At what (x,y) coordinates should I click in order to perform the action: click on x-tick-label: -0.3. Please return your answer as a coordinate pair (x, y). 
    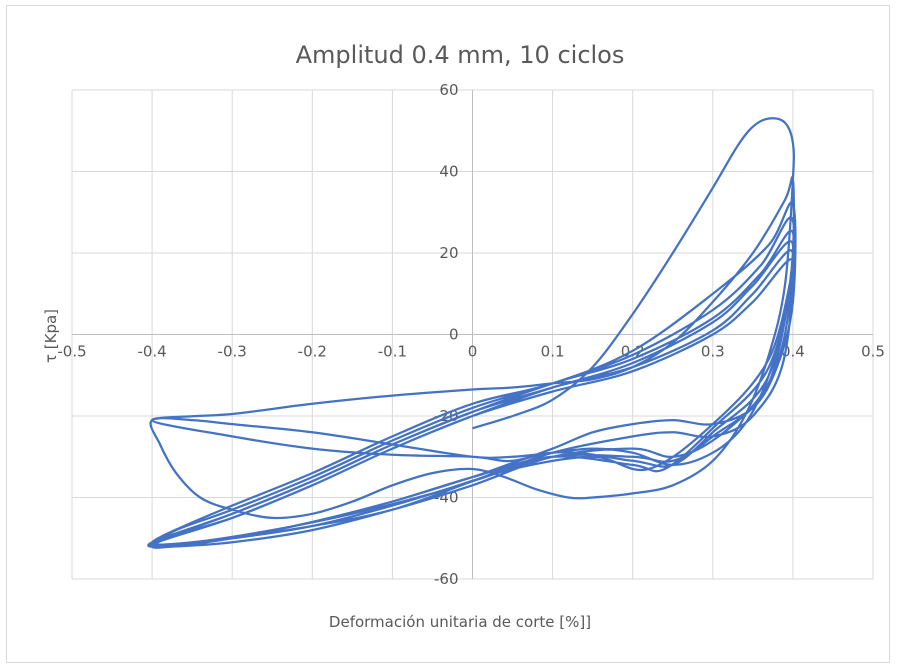
    Looking at the image, I should click on (232, 352).